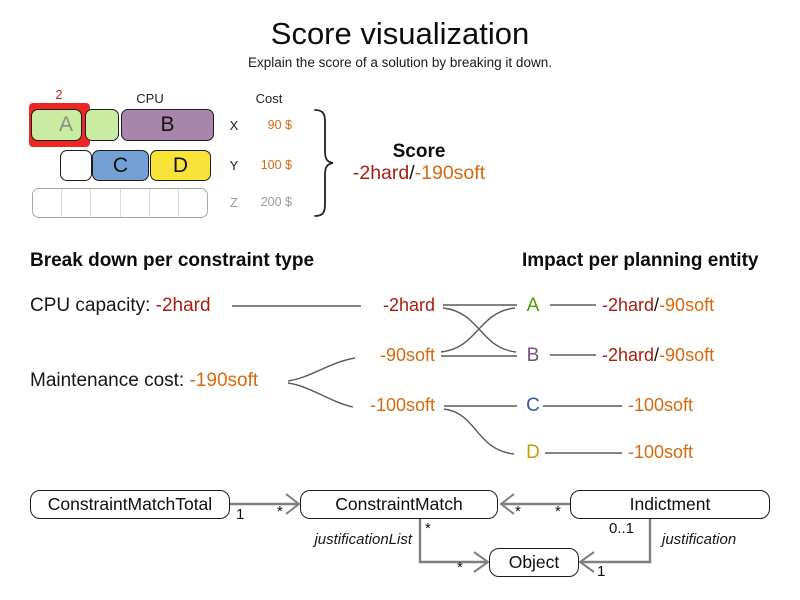  Describe the element at coordinates (533, 405) in the screenshot. I see `entity-c-label: C` at that location.